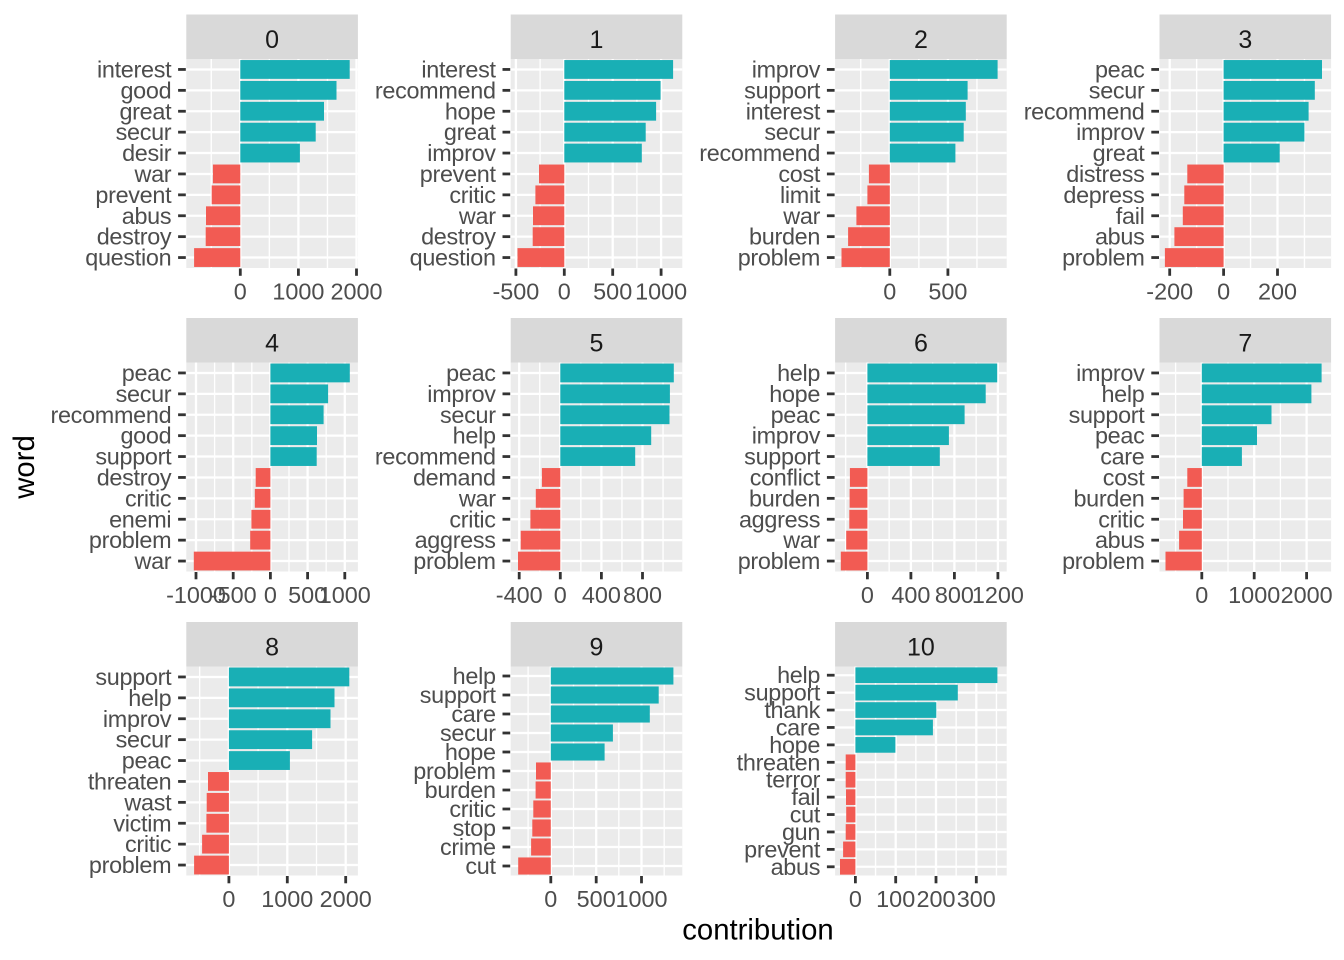 Image resolution: width=1344 pixels, height=960 pixels. Describe the element at coordinates (272, 647) in the screenshot. I see `svg-text: 8` at that location.